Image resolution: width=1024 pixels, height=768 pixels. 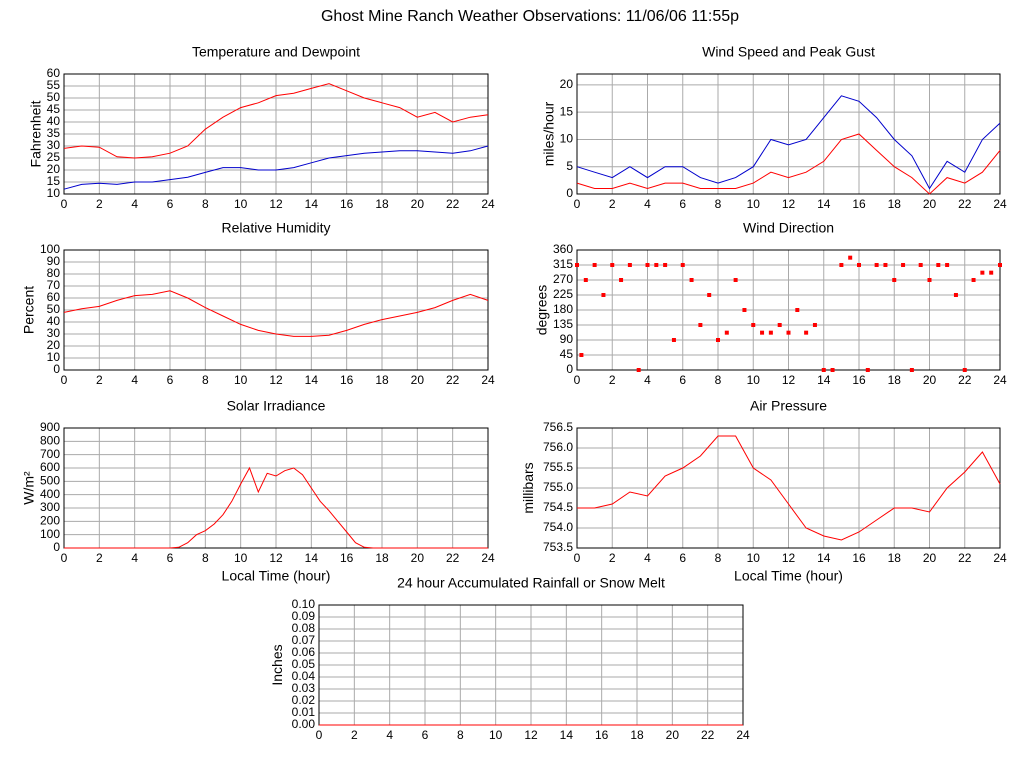 I want to click on y-tick-label: 40, so click(x=54, y=321).